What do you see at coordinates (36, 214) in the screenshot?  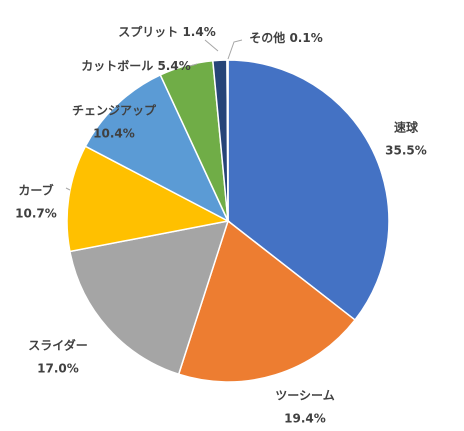 I see `slice-value-label: 10.7%` at bounding box center [36, 214].